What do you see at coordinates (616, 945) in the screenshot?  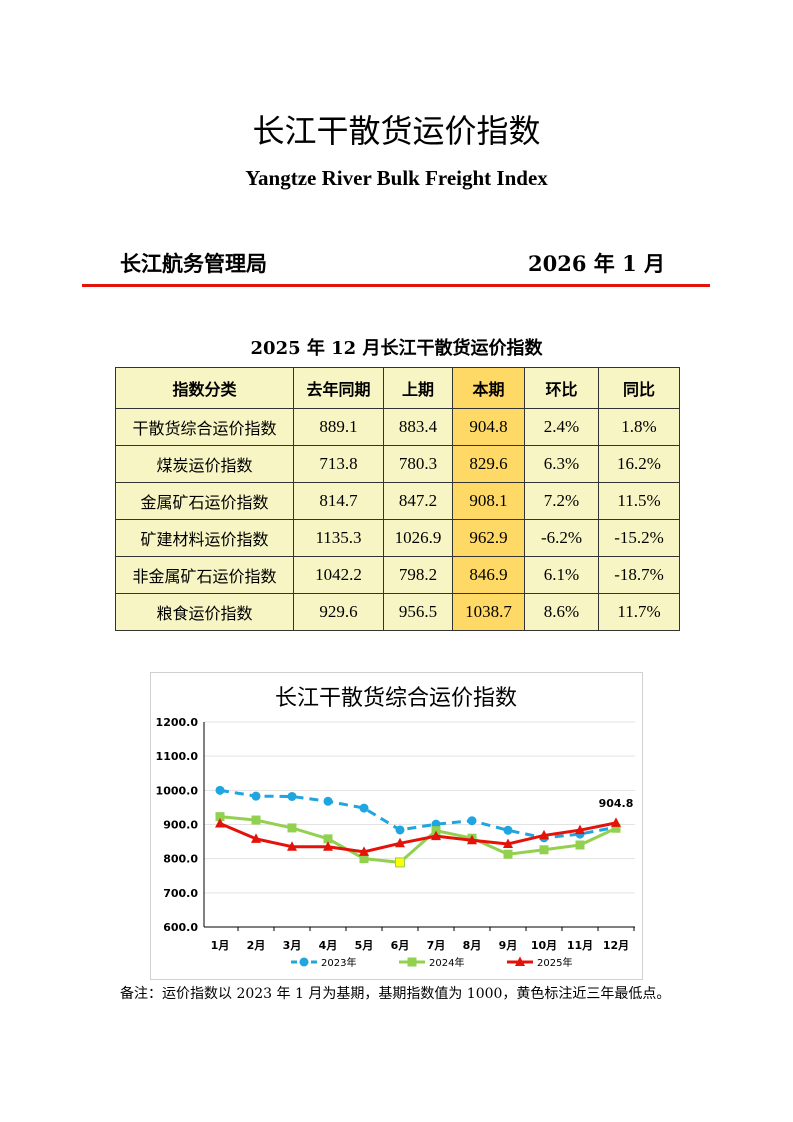 I see `x-tick-label: 12月` at bounding box center [616, 945].